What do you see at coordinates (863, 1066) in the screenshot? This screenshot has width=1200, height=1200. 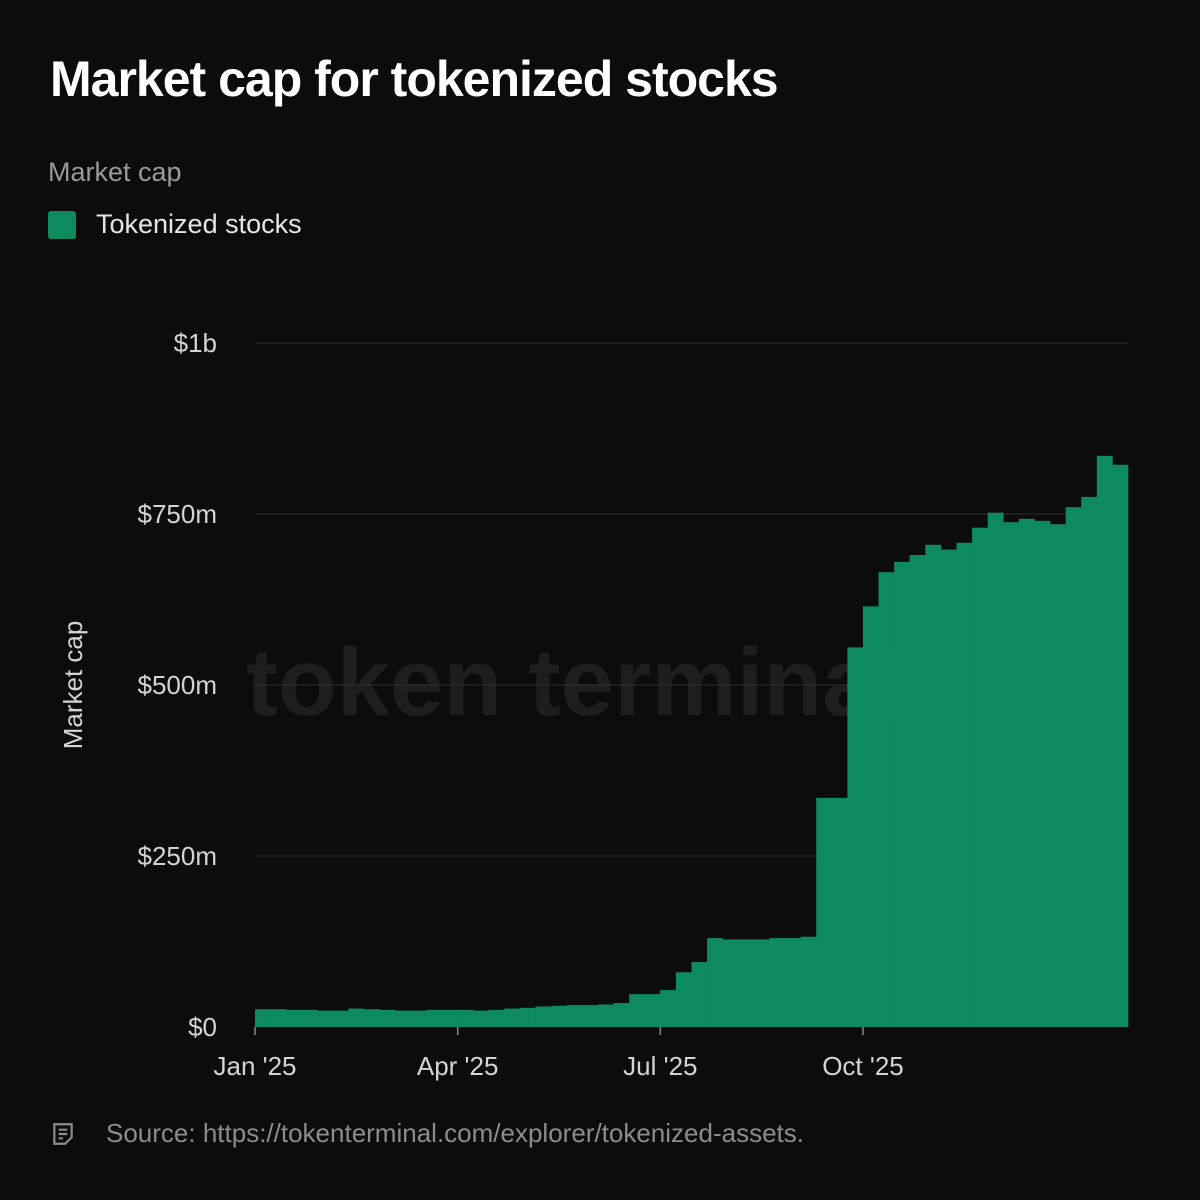 I see `x-tick-label: Oct '25` at bounding box center [863, 1066].